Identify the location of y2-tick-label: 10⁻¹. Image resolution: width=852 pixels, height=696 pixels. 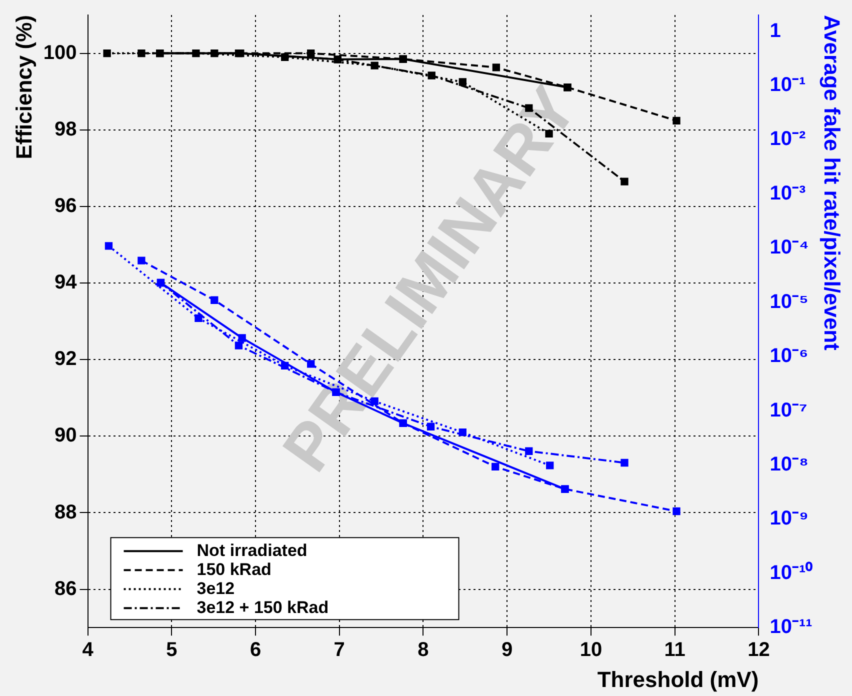
(788, 85).